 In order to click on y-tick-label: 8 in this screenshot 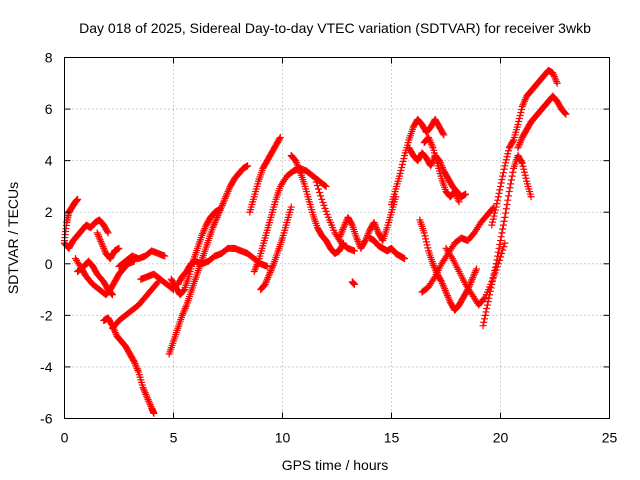, I will do `click(49, 58)`.